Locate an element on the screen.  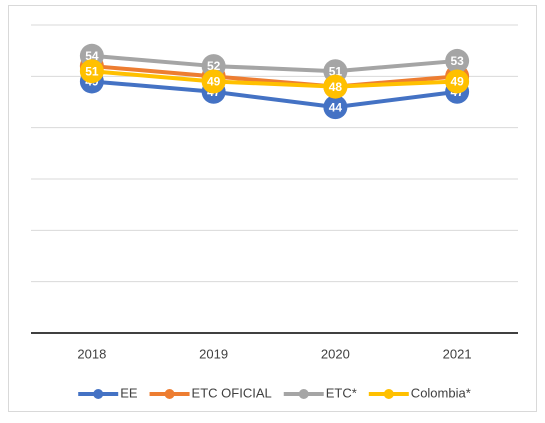
legend: EE ETC OFICIAL ETC* Colombia* is located at coordinates (274, 392).